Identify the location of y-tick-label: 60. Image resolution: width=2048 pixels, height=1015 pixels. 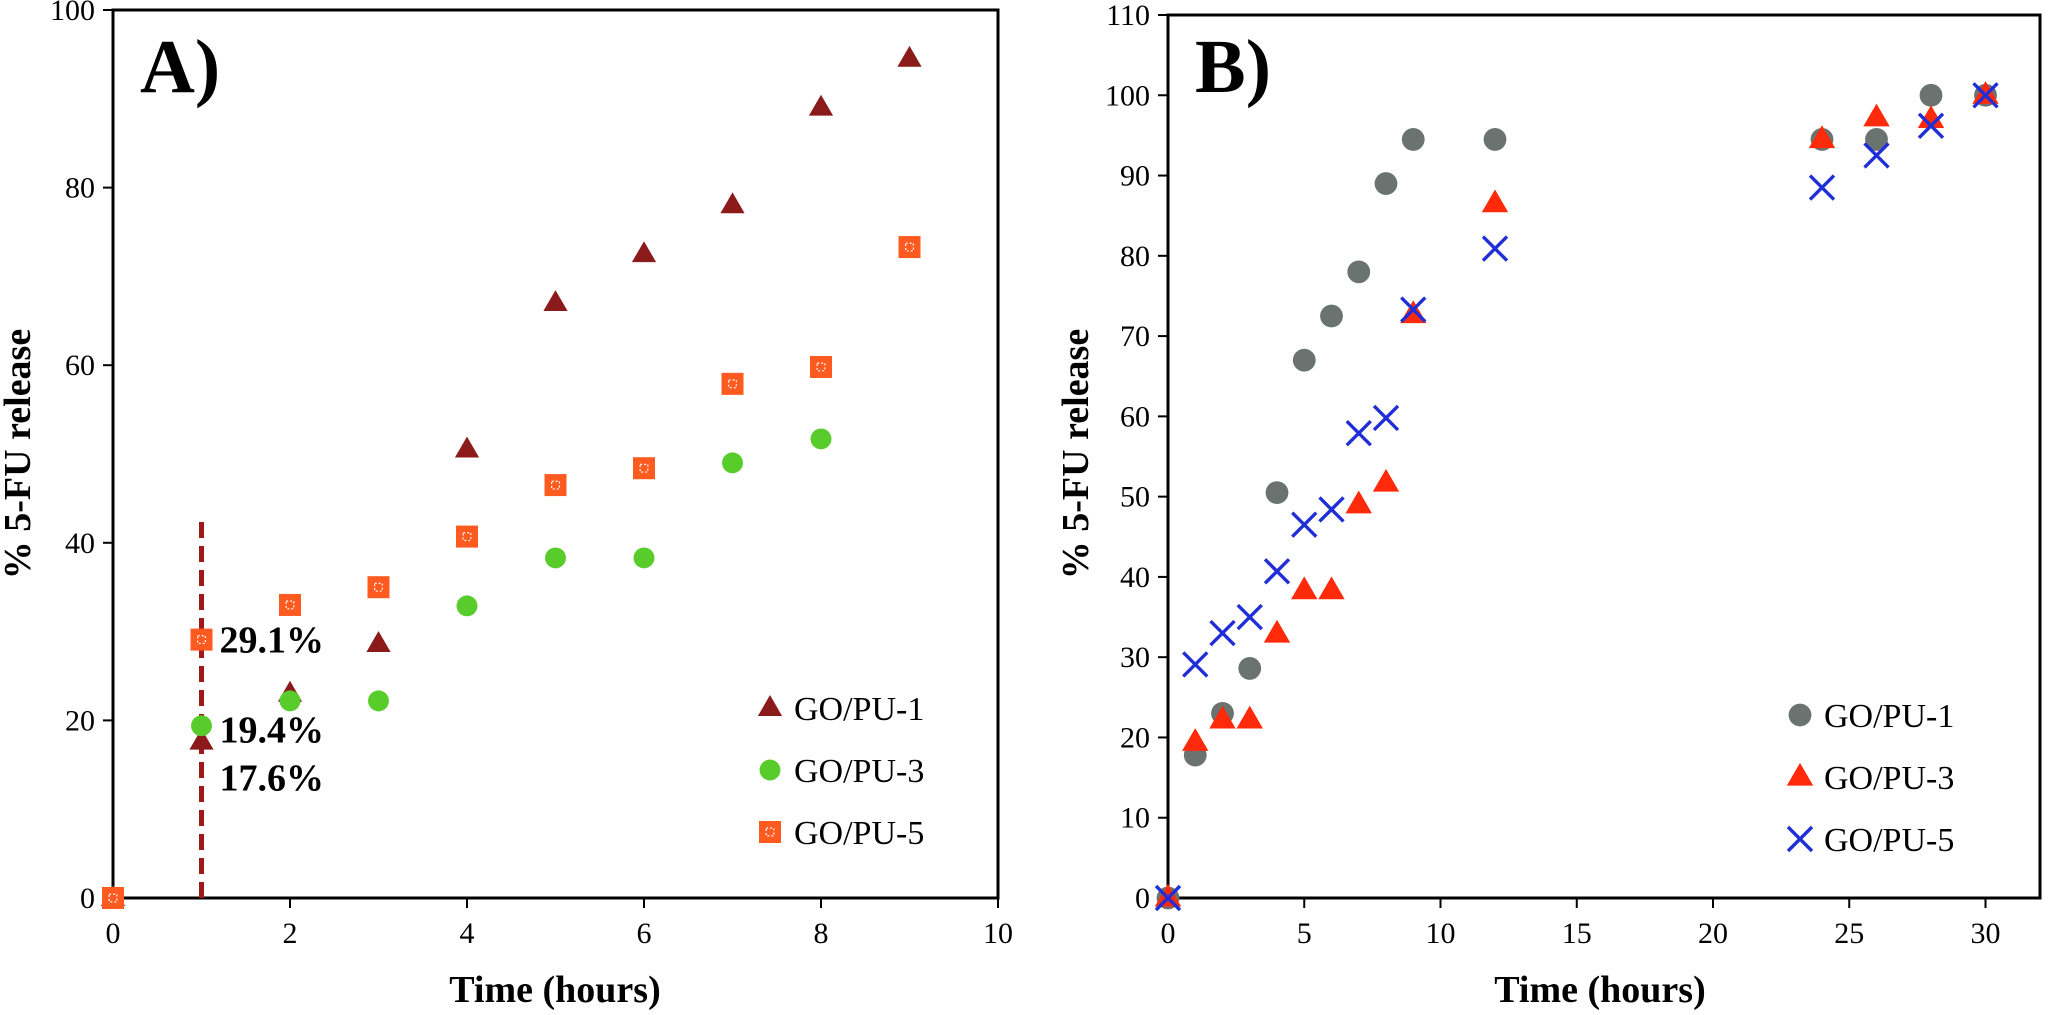
(80, 365).